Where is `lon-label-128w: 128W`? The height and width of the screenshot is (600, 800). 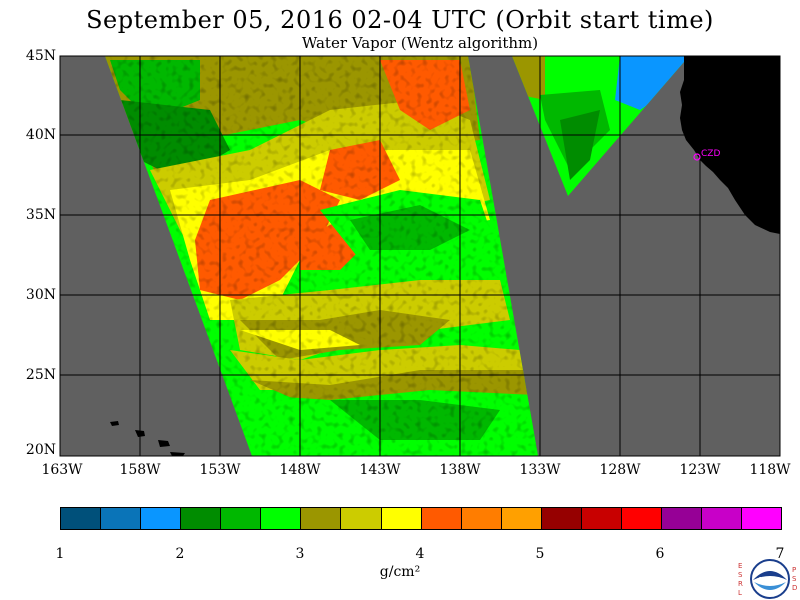 lon-label-128w: 128W is located at coordinates (620, 470).